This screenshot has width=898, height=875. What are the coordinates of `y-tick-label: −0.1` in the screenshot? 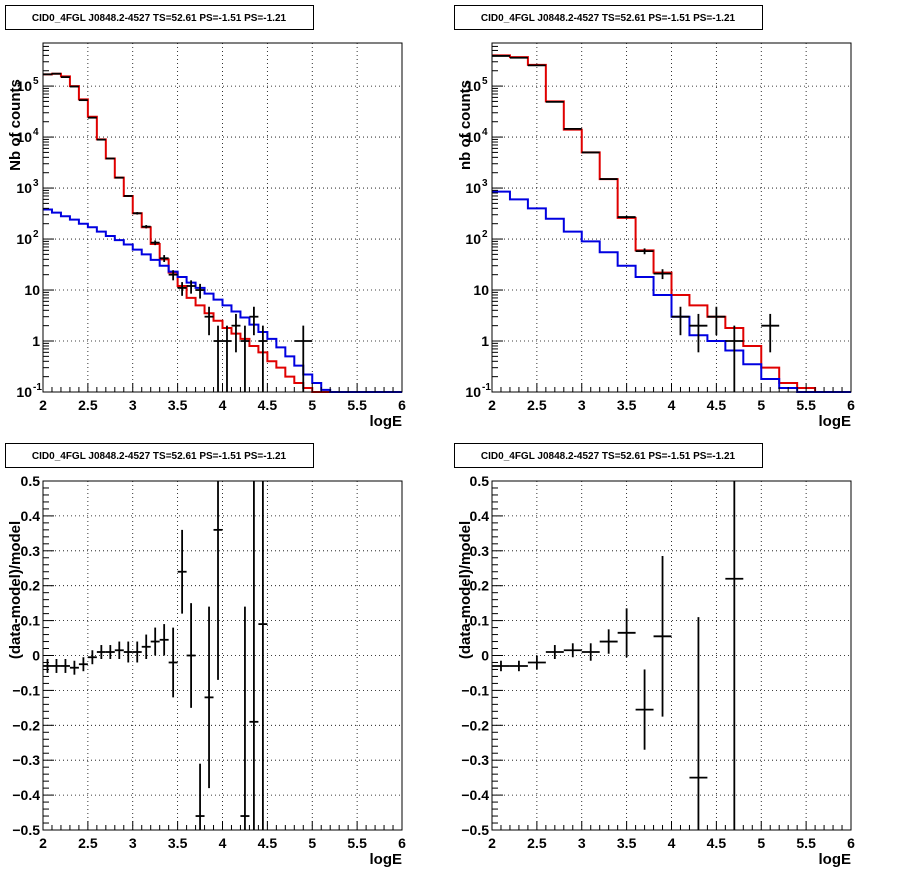 It's located at (475, 690).